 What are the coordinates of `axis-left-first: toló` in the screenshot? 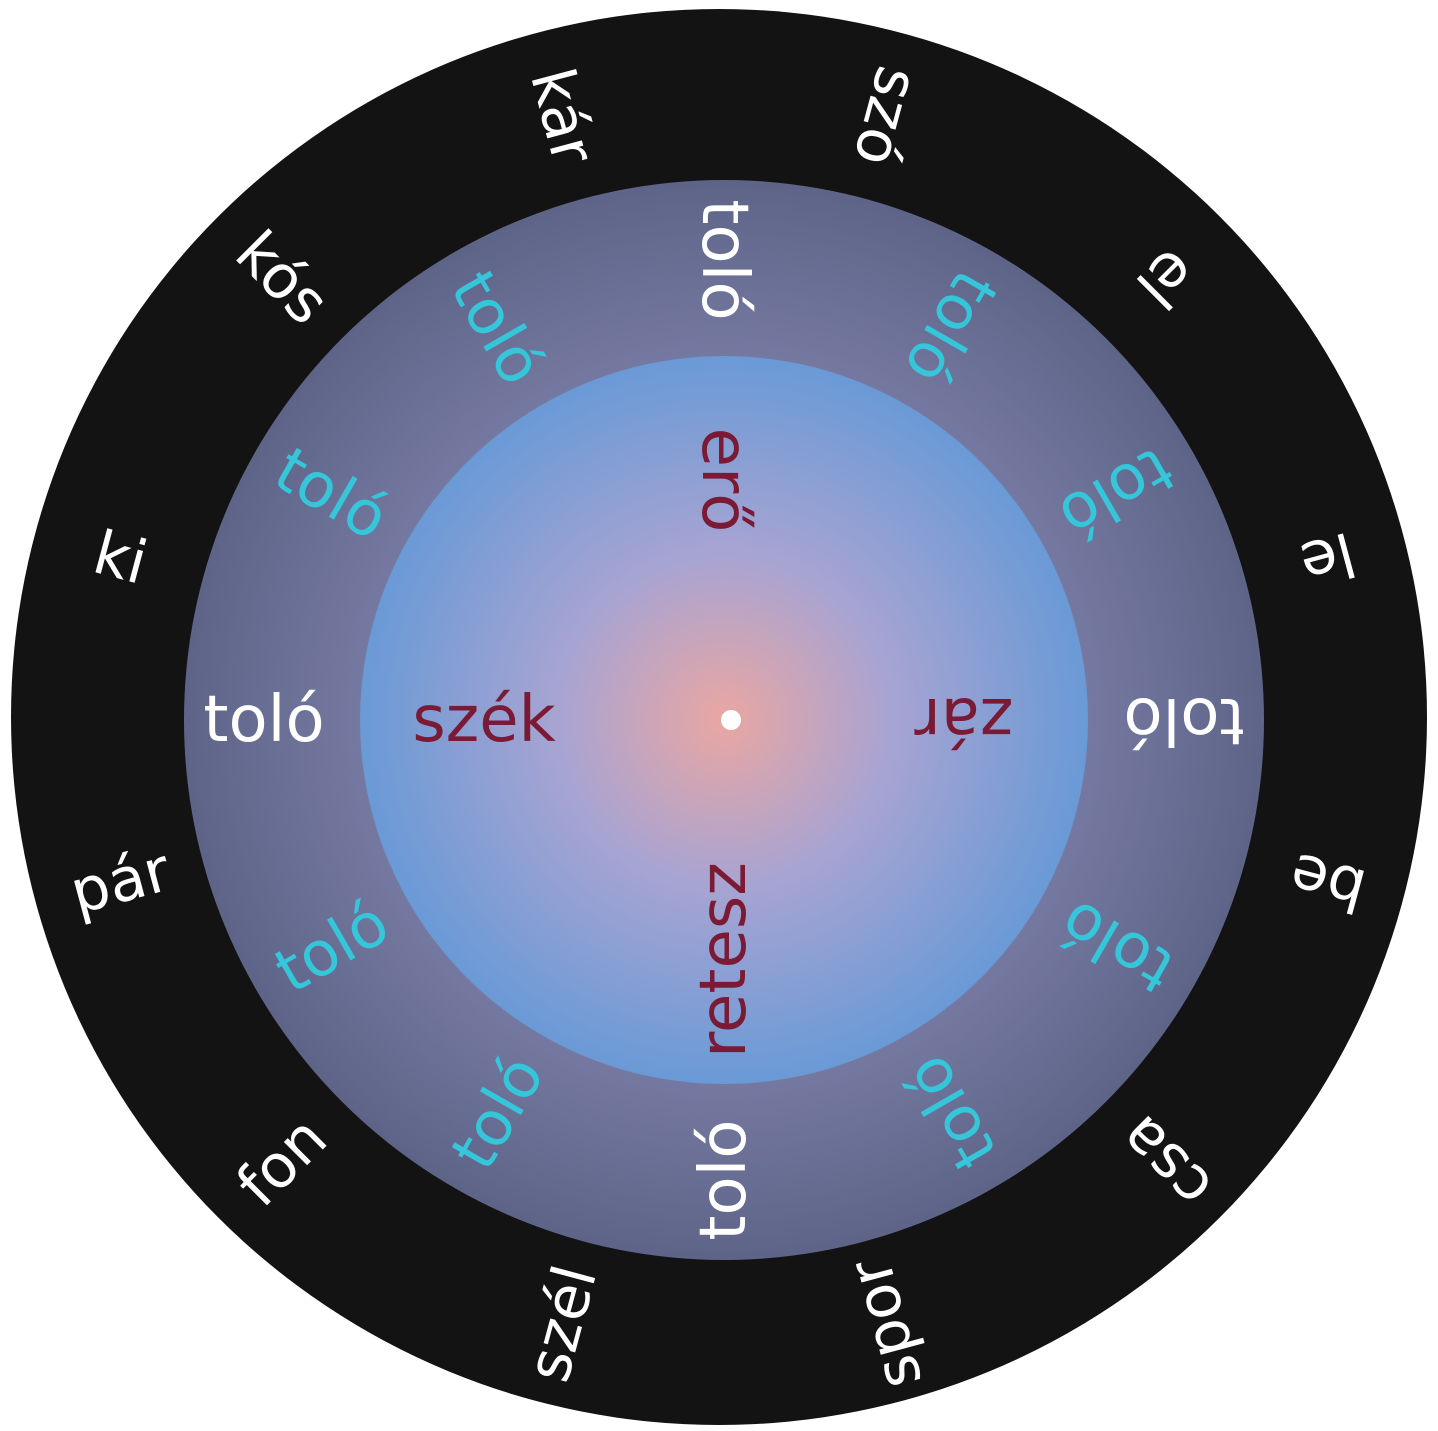 It's located at (263, 720).